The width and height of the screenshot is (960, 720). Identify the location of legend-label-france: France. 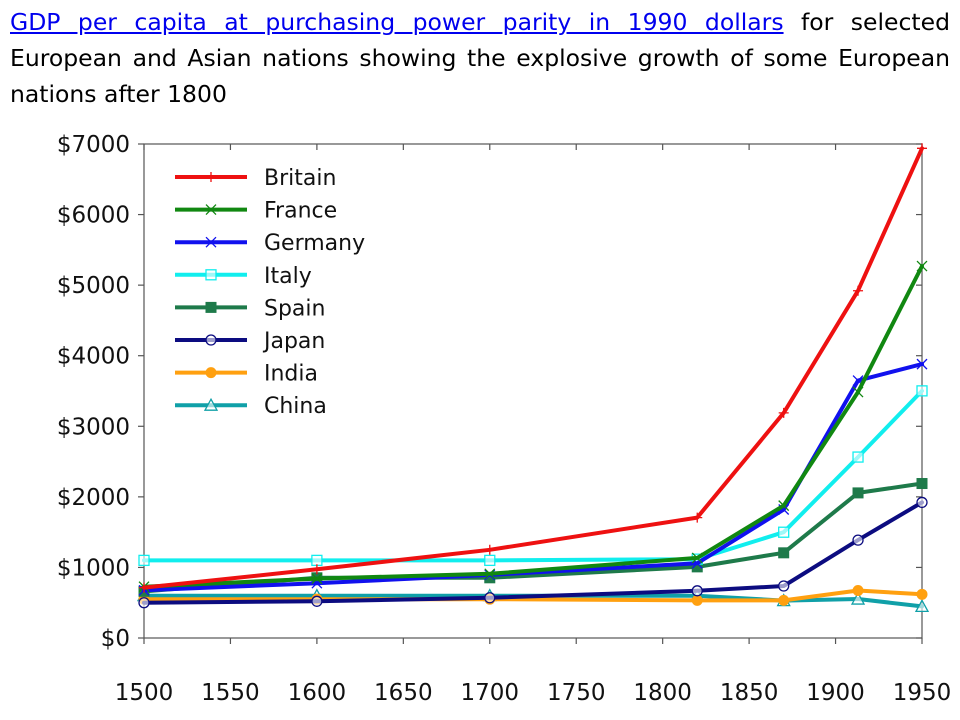
(300, 211).